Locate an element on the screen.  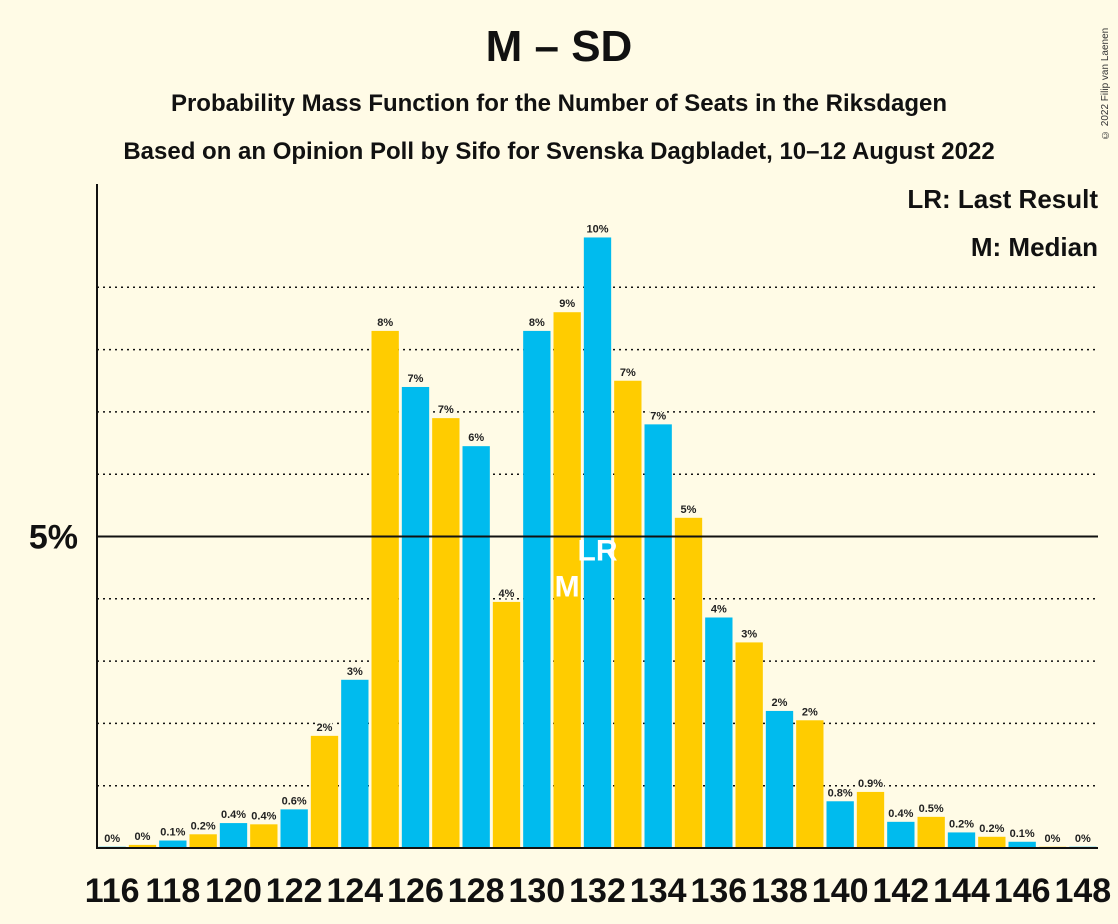
x-tick-label: 118 is located at coordinates (172, 891).